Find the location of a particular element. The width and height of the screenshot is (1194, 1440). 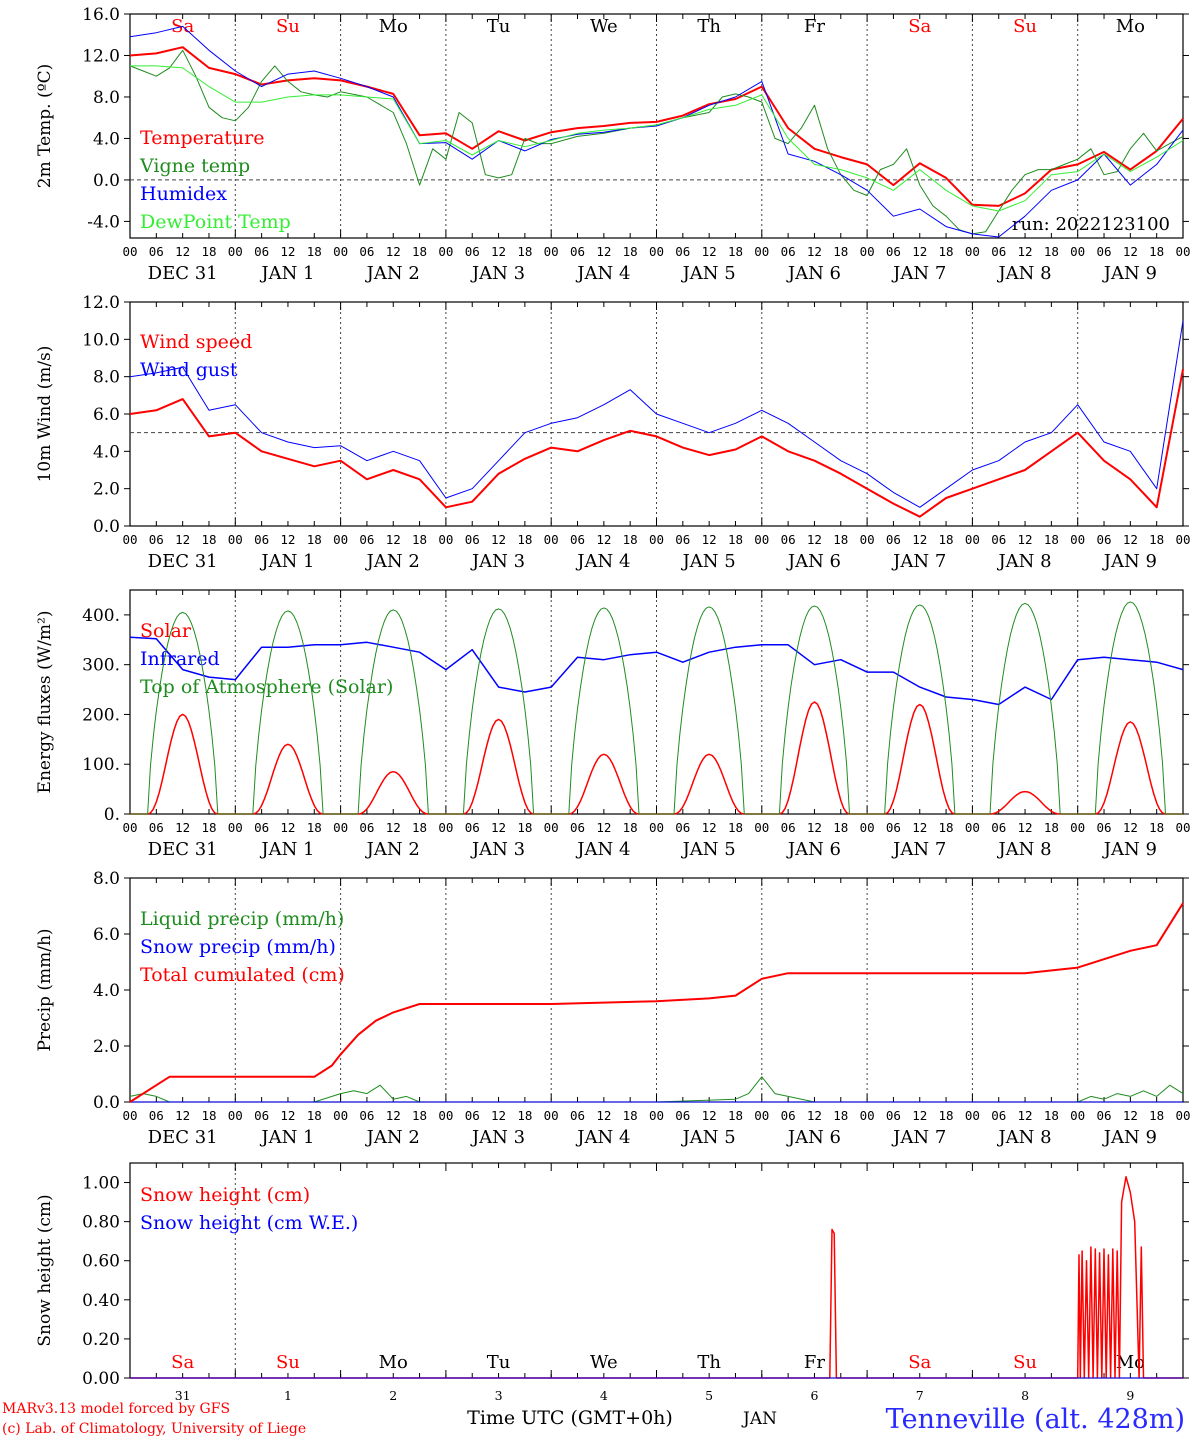

y-tick-label: 12.0 is located at coordinates (101, 56).